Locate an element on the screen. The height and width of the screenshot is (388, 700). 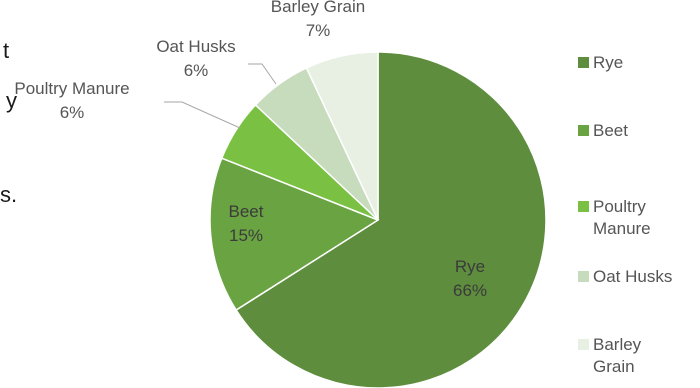
data-label-rye: Rye is located at coordinates (470, 266).